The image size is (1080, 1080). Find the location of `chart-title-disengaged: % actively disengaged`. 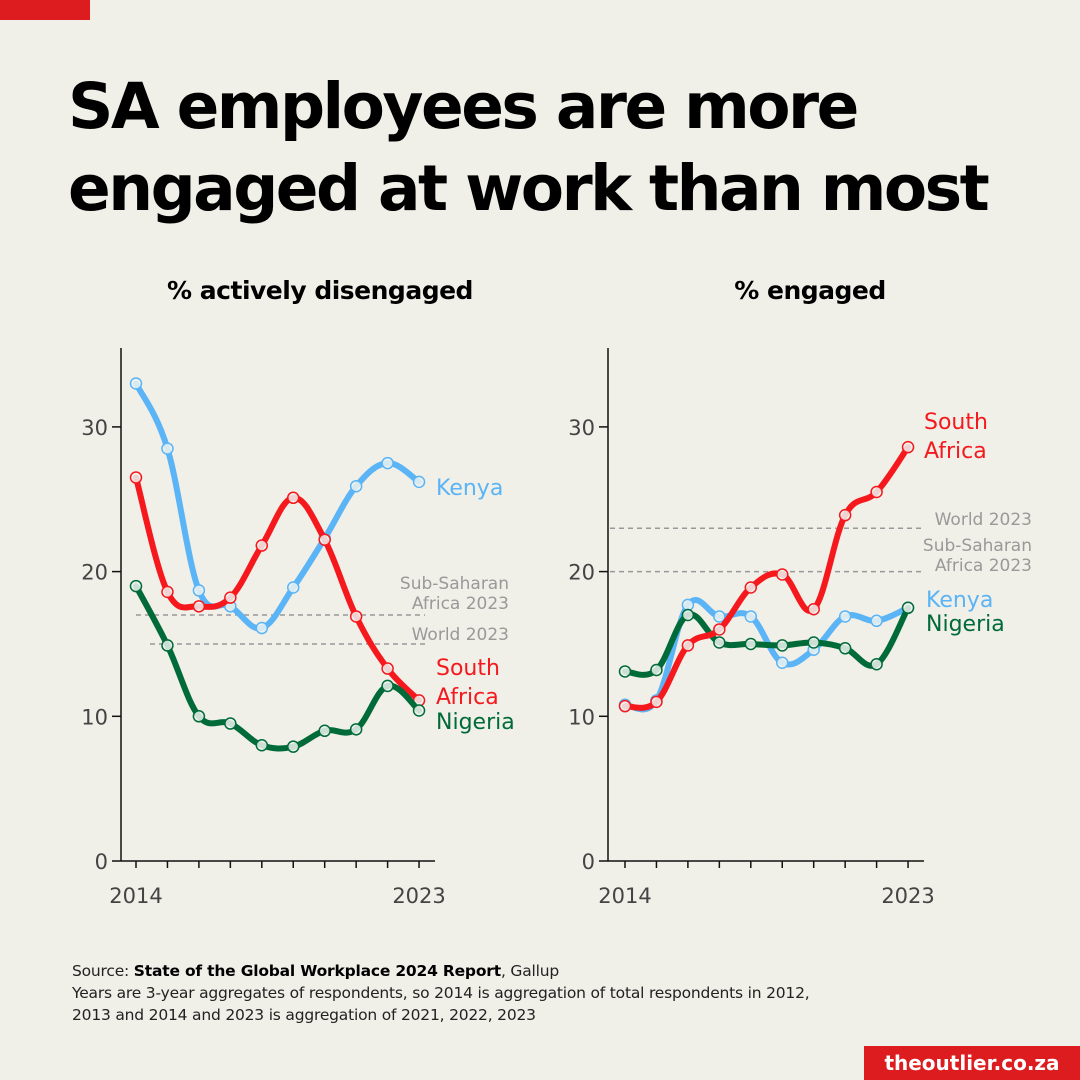

chart-title-disengaged: % actively disengaged is located at coordinates (320, 290).